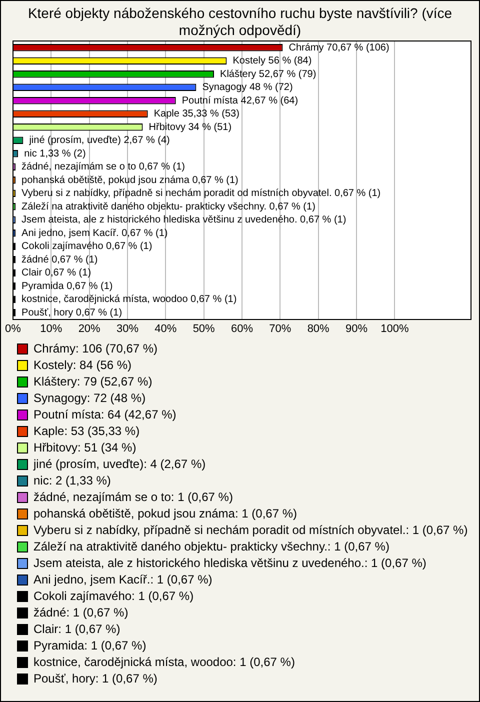 The width and height of the screenshot is (480, 702). What do you see at coordinates (96, 678) in the screenshot?
I see `legend-label: Poušť, hory: 1 (0,67 %)` at bounding box center [96, 678].